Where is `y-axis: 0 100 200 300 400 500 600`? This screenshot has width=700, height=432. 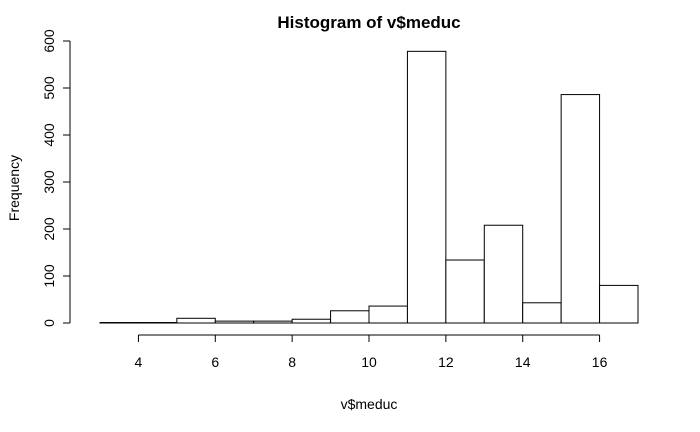
y-axis: 0 100 200 300 400 500 600 is located at coordinates (56, 178).